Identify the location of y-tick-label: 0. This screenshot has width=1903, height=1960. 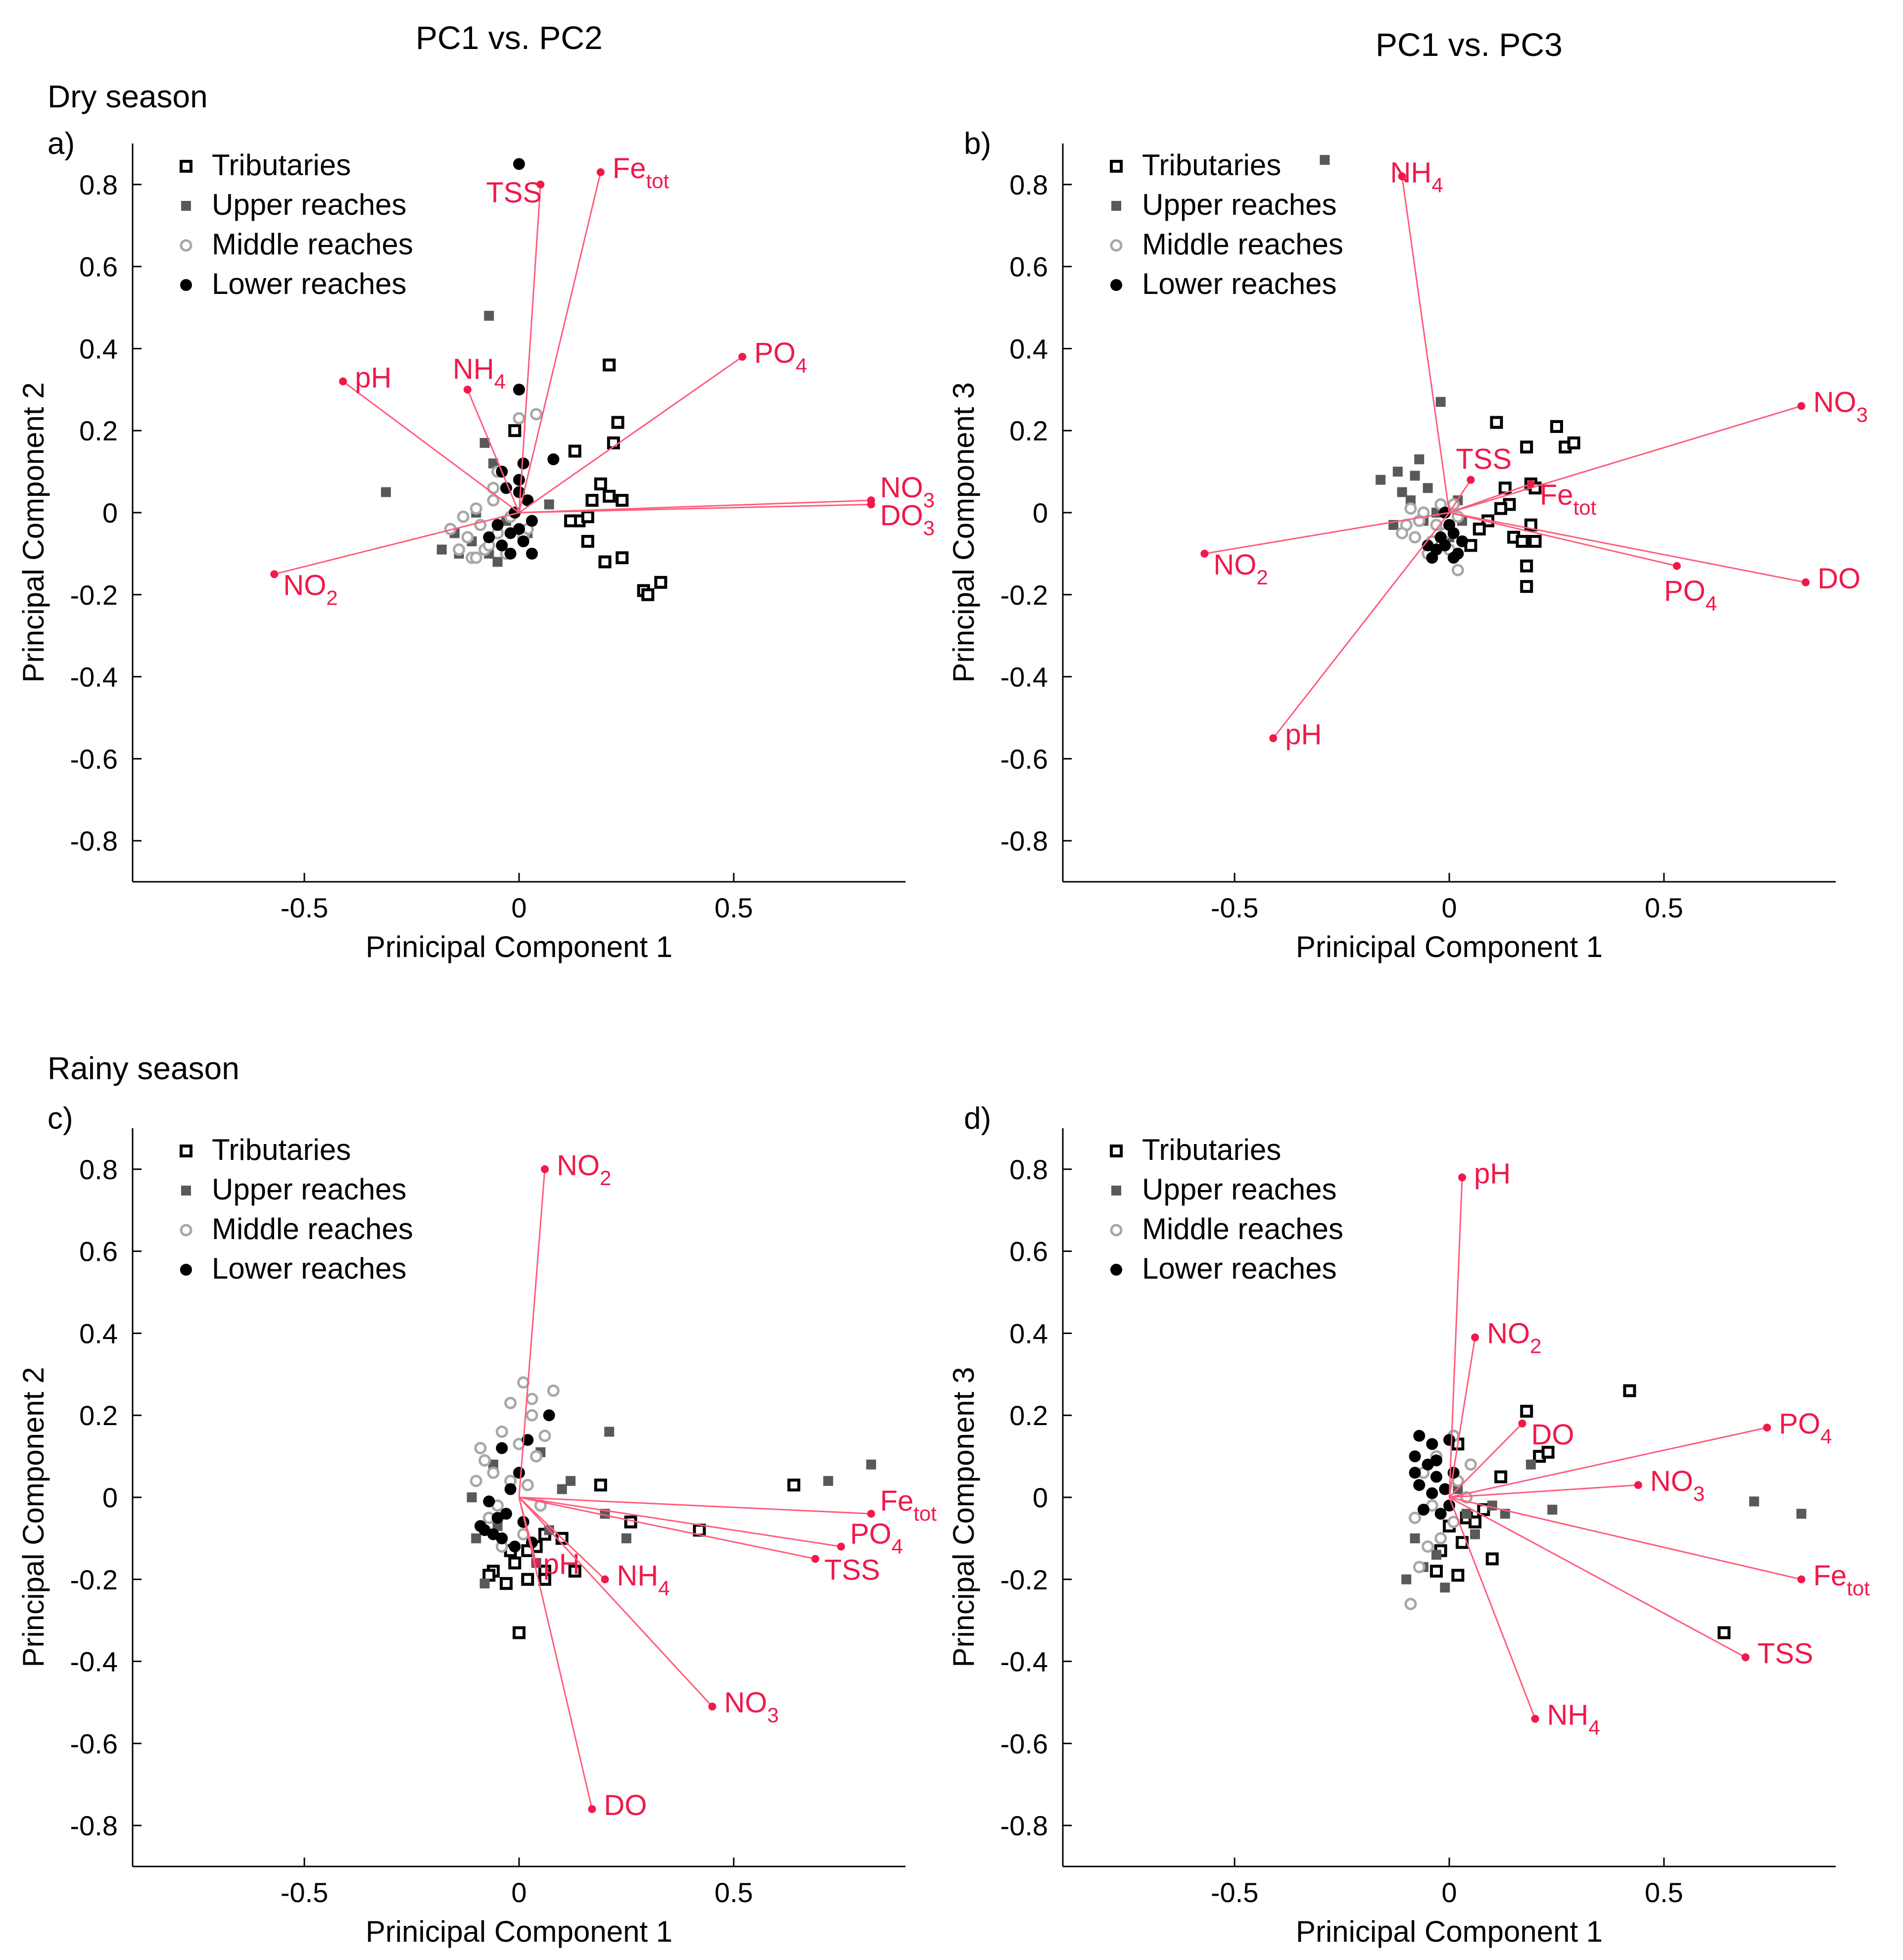
(1040, 512).